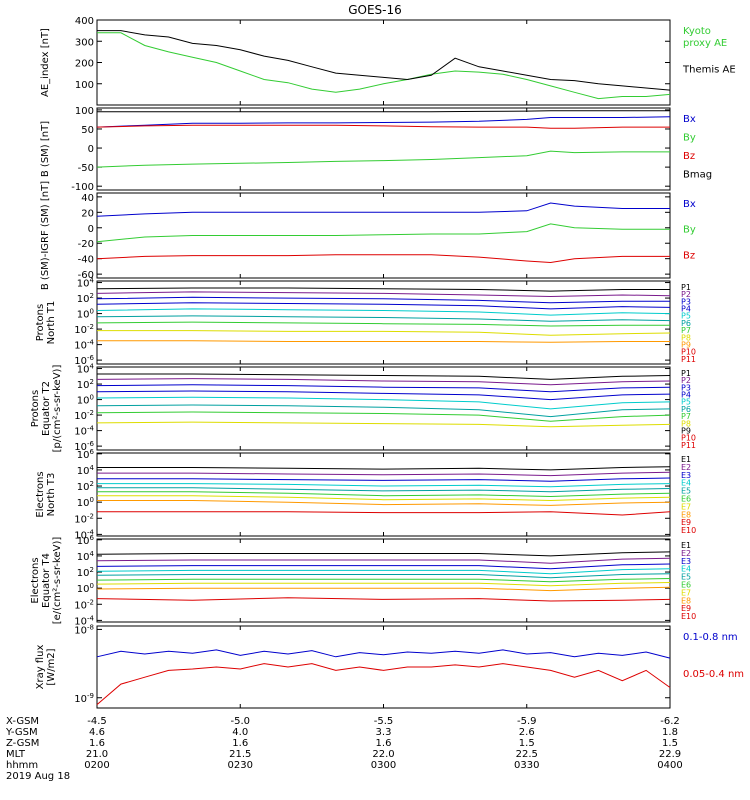 This screenshot has height=800, width=750. Describe the element at coordinates (22, 743) in the screenshot. I see `x-row-label: Z-GSM` at that location.